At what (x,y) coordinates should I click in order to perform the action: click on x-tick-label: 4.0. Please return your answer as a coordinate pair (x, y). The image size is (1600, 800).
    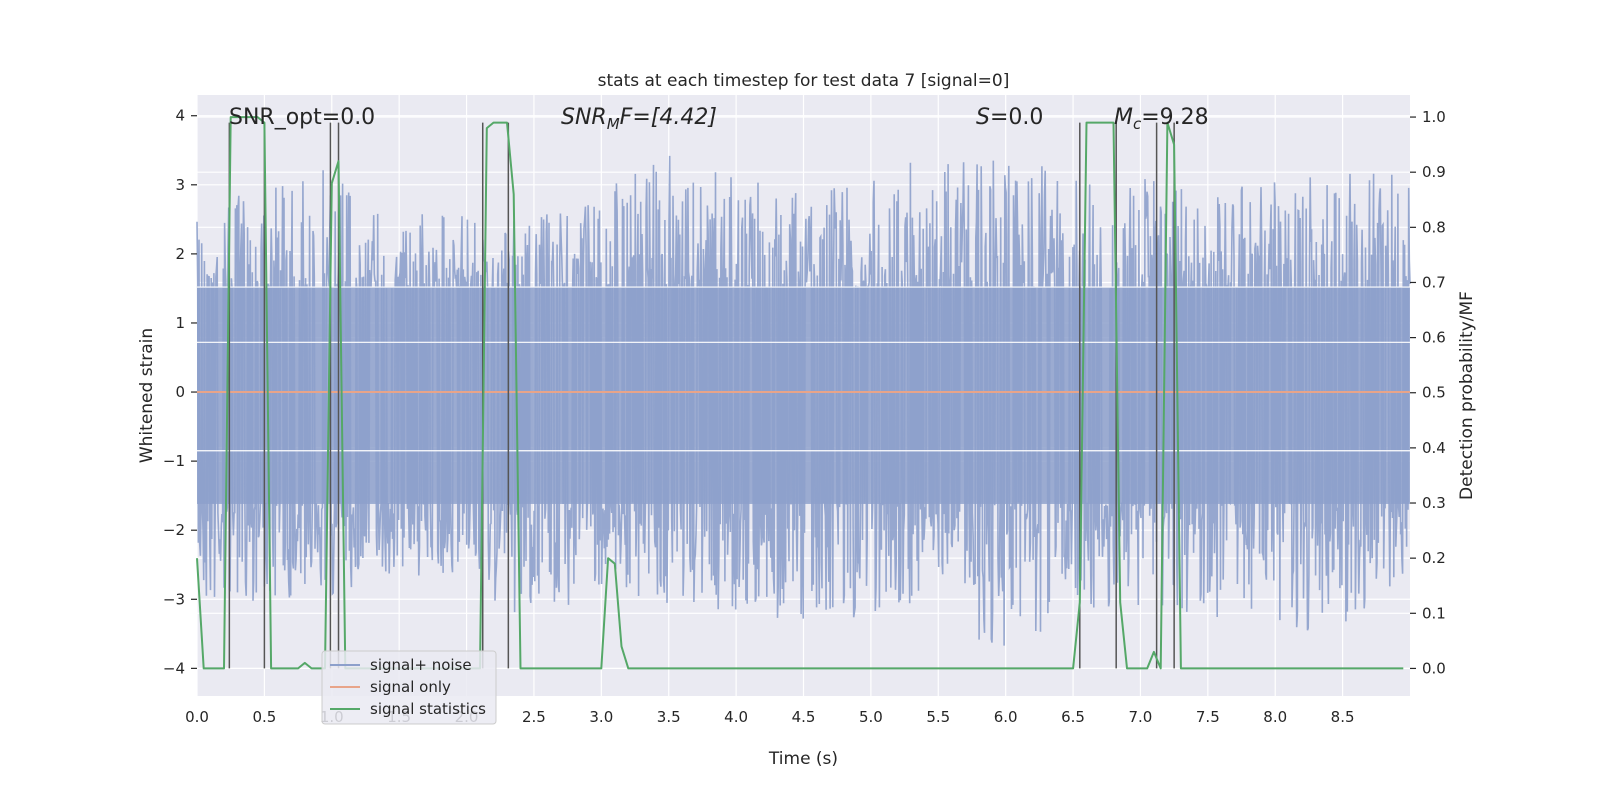
    Looking at the image, I should click on (736, 717).